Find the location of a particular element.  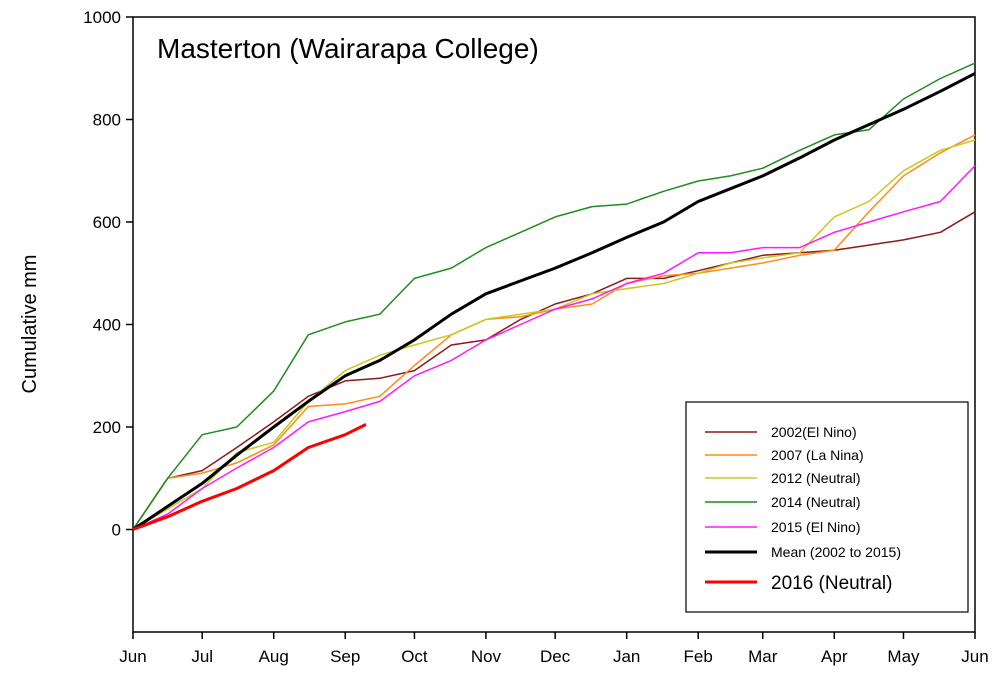

x-tick-label: Jul is located at coordinates (202, 656).